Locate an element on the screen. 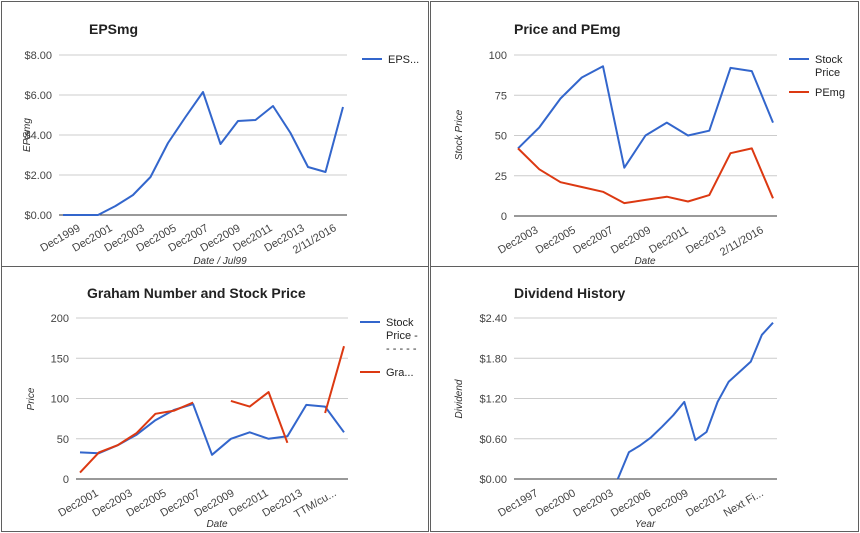 This screenshot has height=533, width=860. x-axis-label: Date / Jul99 is located at coordinates (220, 261).